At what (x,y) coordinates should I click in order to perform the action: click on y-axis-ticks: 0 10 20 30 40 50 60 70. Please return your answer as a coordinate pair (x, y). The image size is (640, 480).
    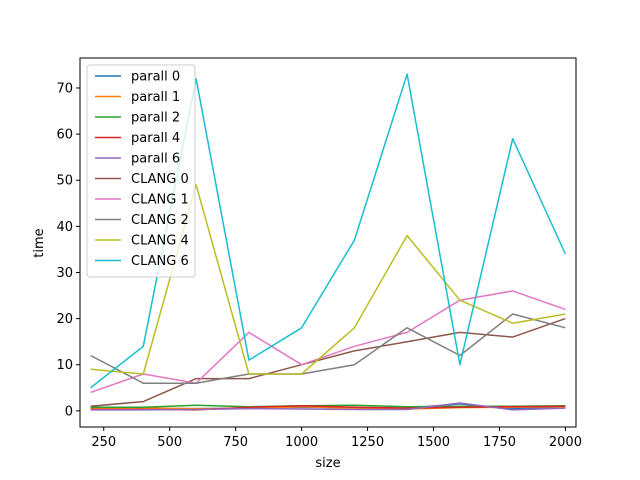
    Looking at the image, I should click on (68, 250).